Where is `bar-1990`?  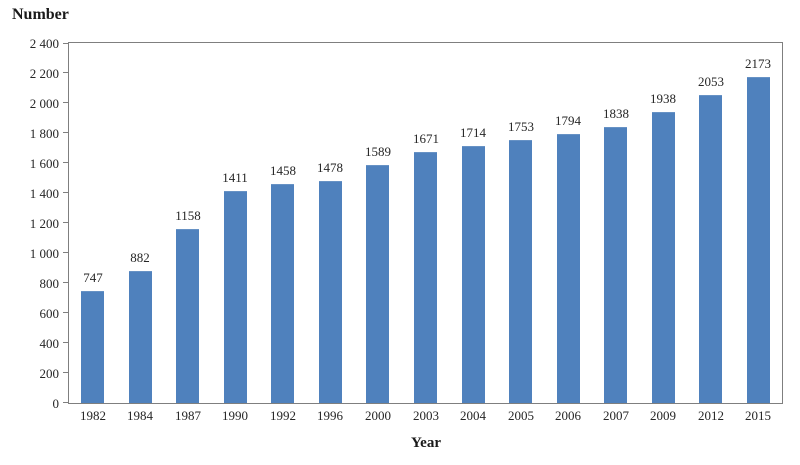
bar-1990 is located at coordinates (235, 297).